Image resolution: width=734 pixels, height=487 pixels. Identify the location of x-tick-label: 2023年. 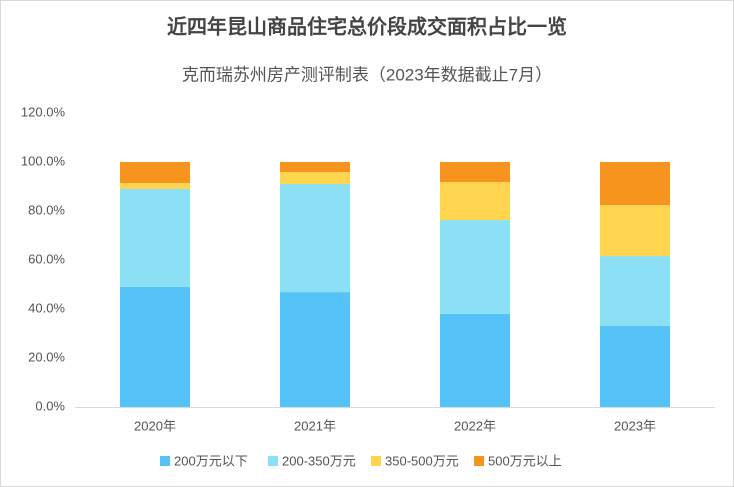
(635, 425).